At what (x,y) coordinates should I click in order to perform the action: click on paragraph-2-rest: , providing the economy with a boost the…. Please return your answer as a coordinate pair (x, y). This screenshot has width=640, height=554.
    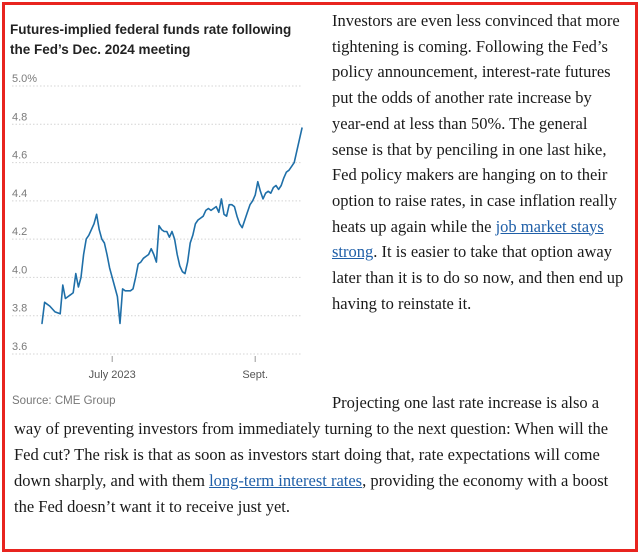
    Looking at the image, I should click on (311, 493).